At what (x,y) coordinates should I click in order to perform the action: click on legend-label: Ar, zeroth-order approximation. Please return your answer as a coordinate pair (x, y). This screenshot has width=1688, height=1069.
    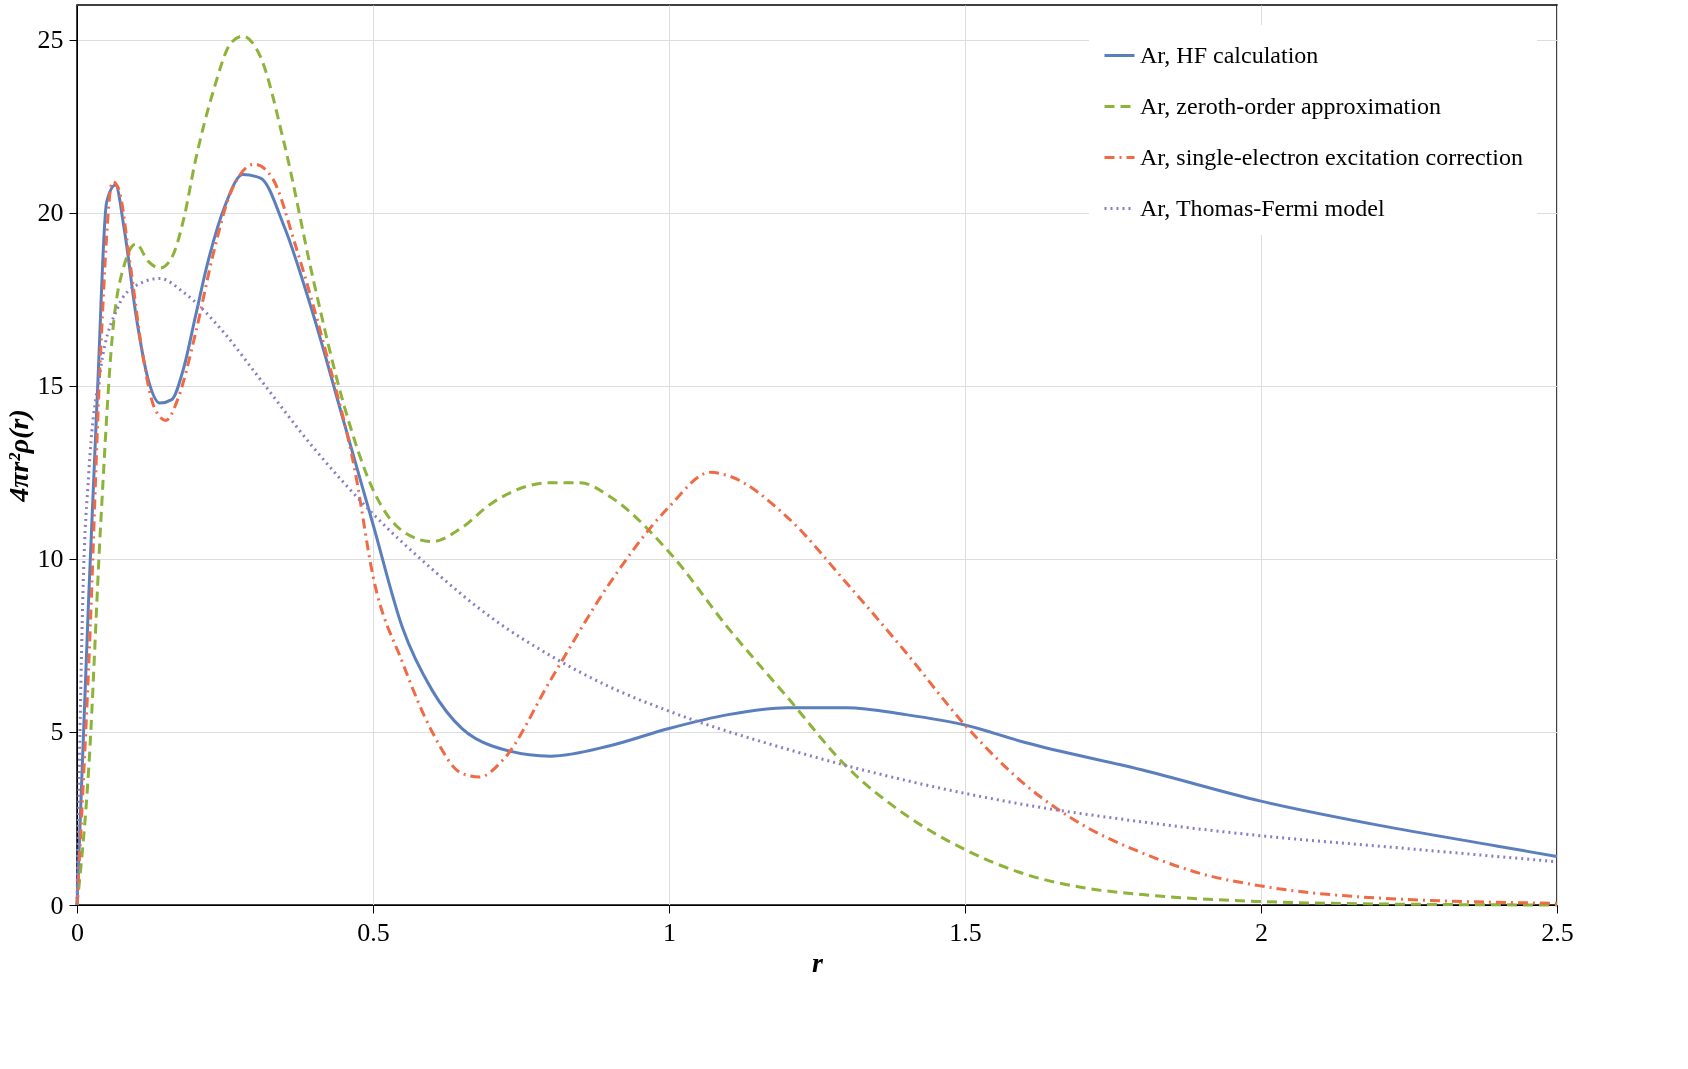
    Looking at the image, I should click on (1290, 105).